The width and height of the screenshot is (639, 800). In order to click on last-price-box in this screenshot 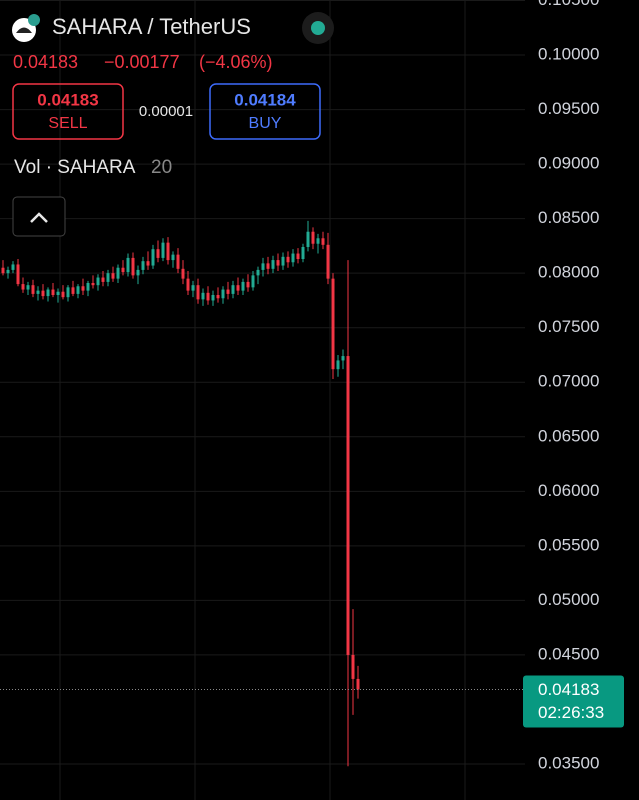, I will do `click(573, 701)`.